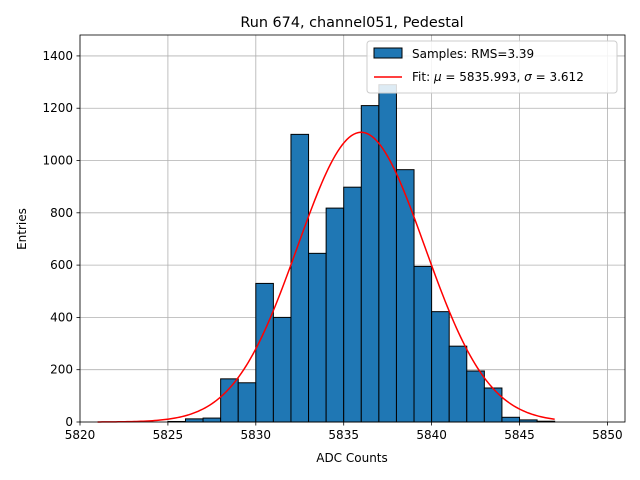 The height and width of the screenshot is (480, 640). Describe the element at coordinates (61, 265) in the screenshot. I see `y-tick-label: 600` at that location.